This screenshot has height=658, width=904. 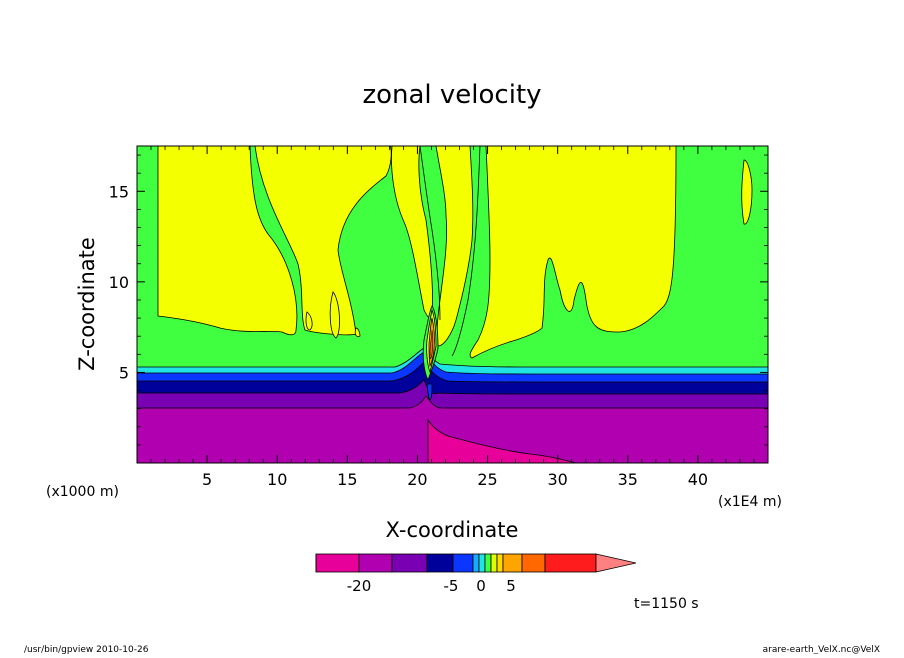 What do you see at coordinates (277, 479) in the screenshot?
I see `x-tick-label: 10` at bounding box center [277, 479].